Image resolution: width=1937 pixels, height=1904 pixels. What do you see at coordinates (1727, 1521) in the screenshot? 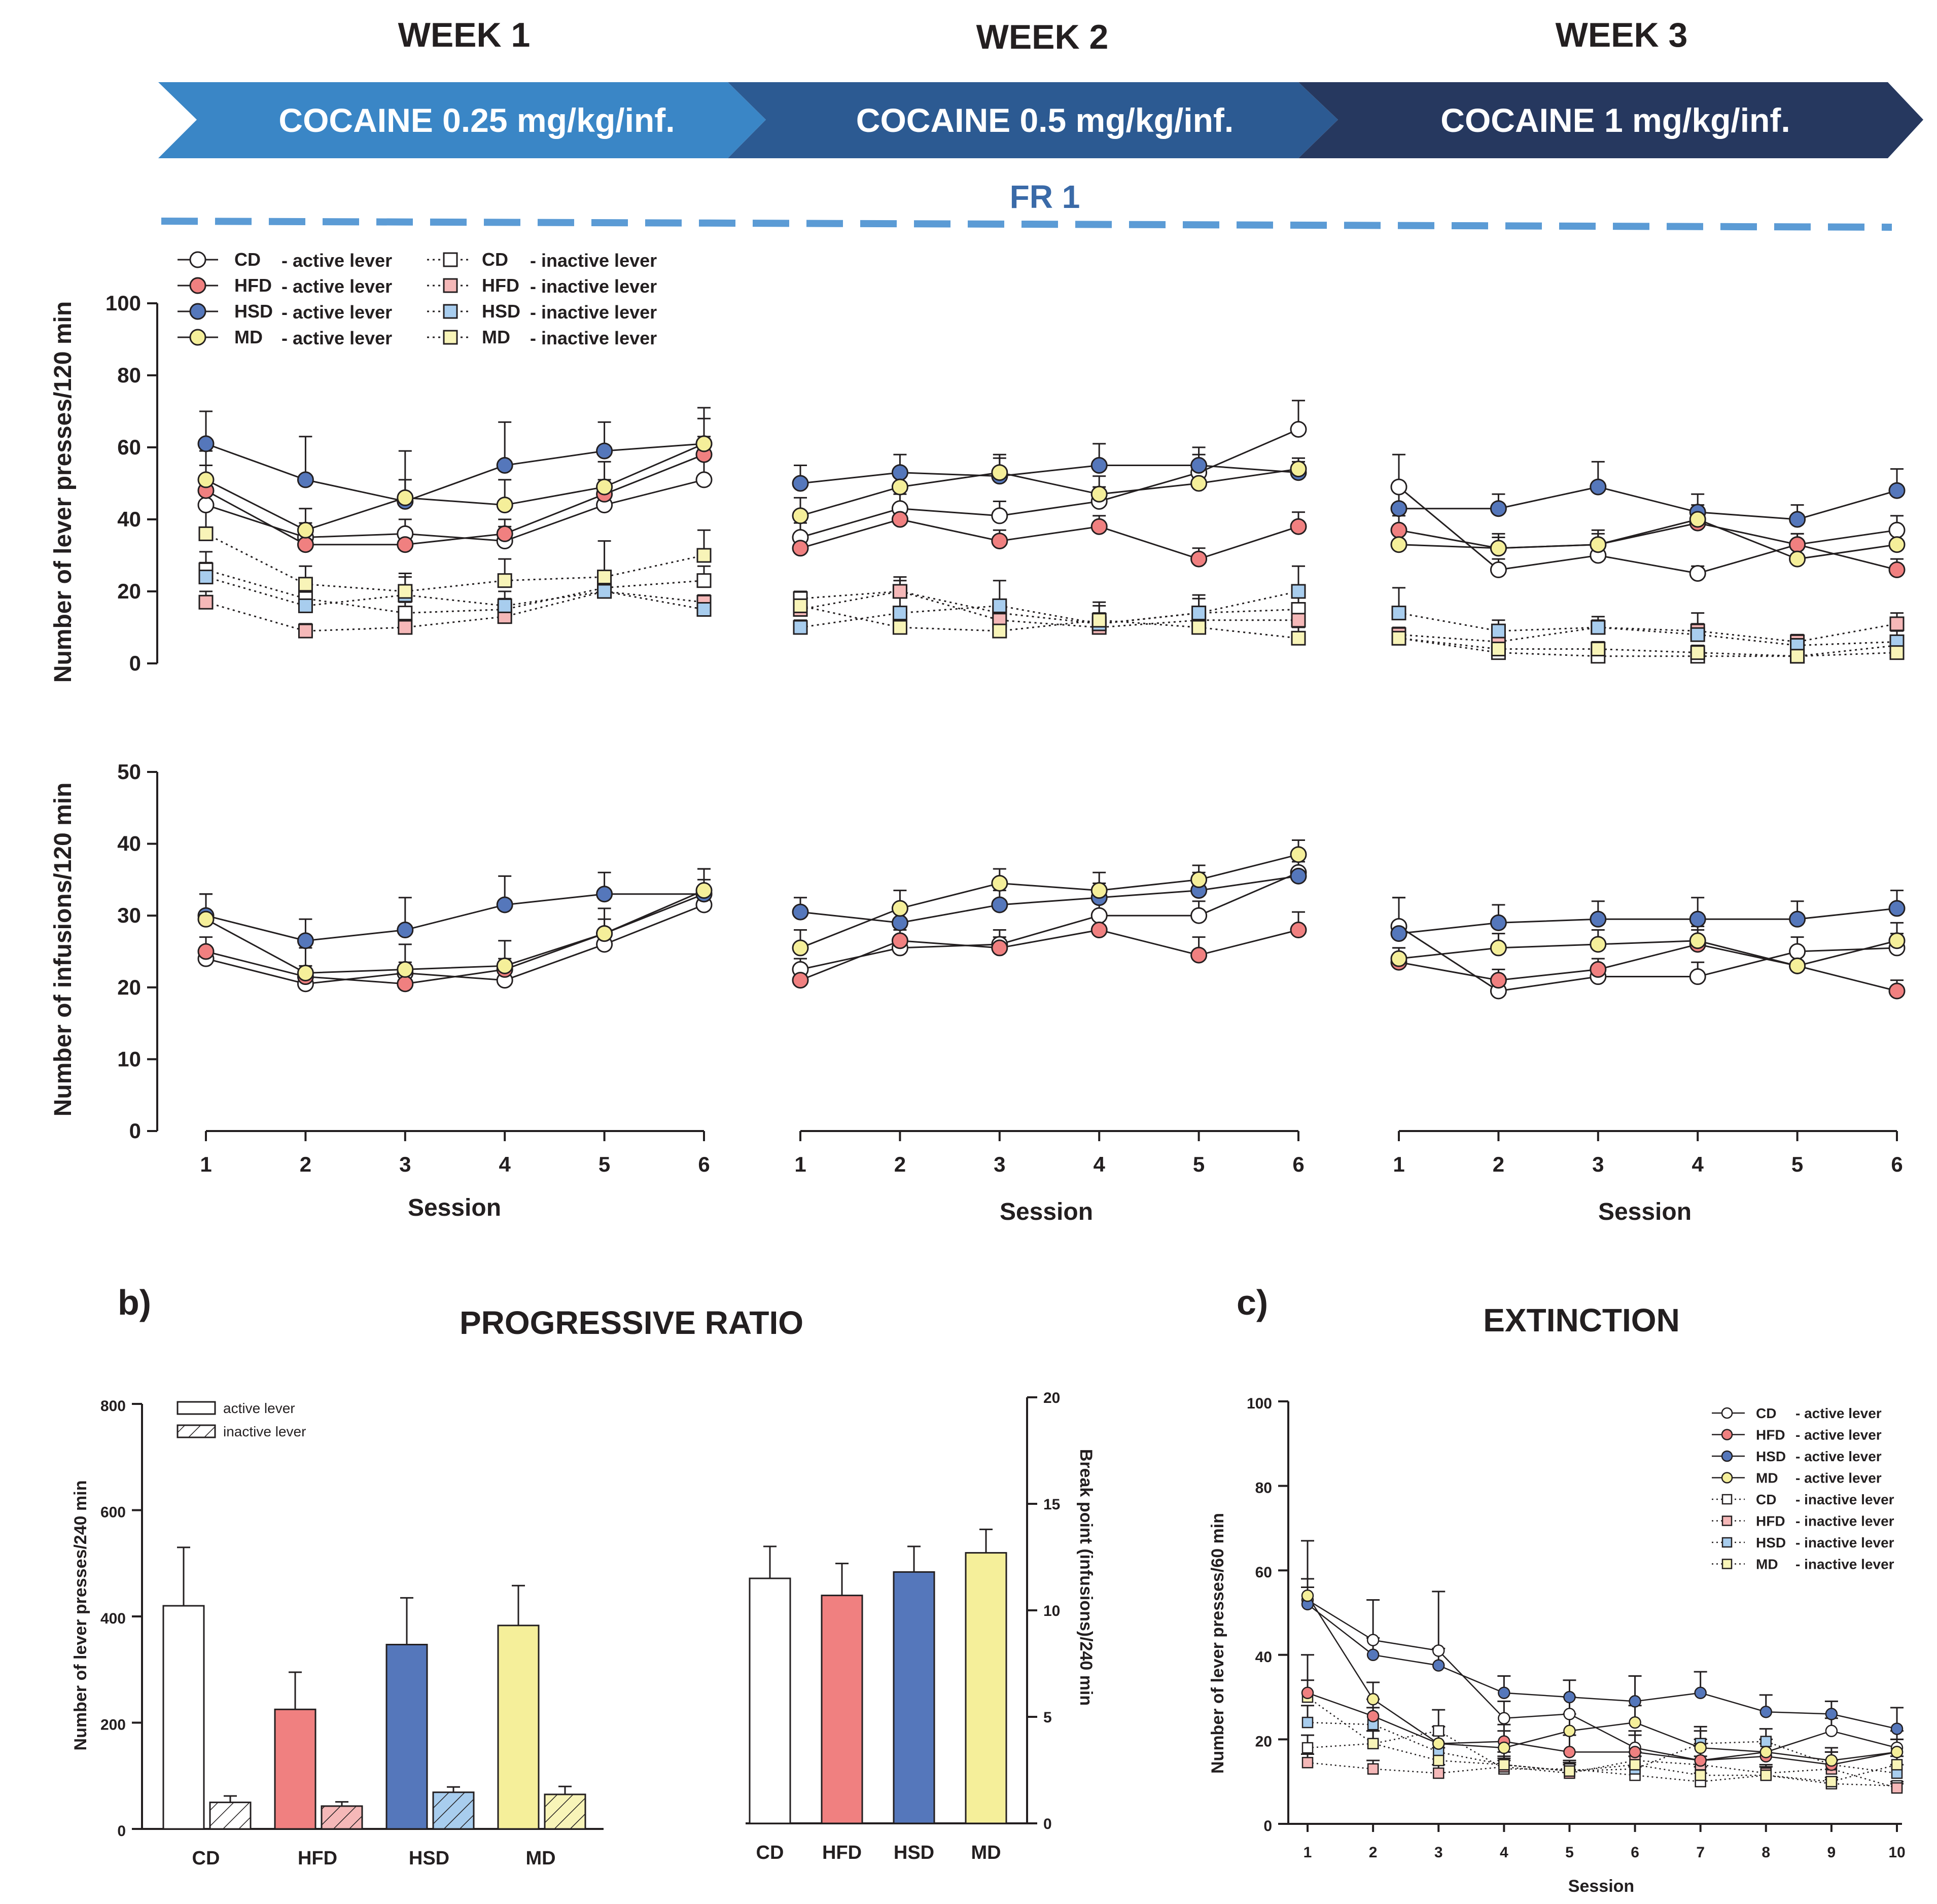
I see `ext-legend-inactive-marker-HFD` at bounding box center [1727, 1521].